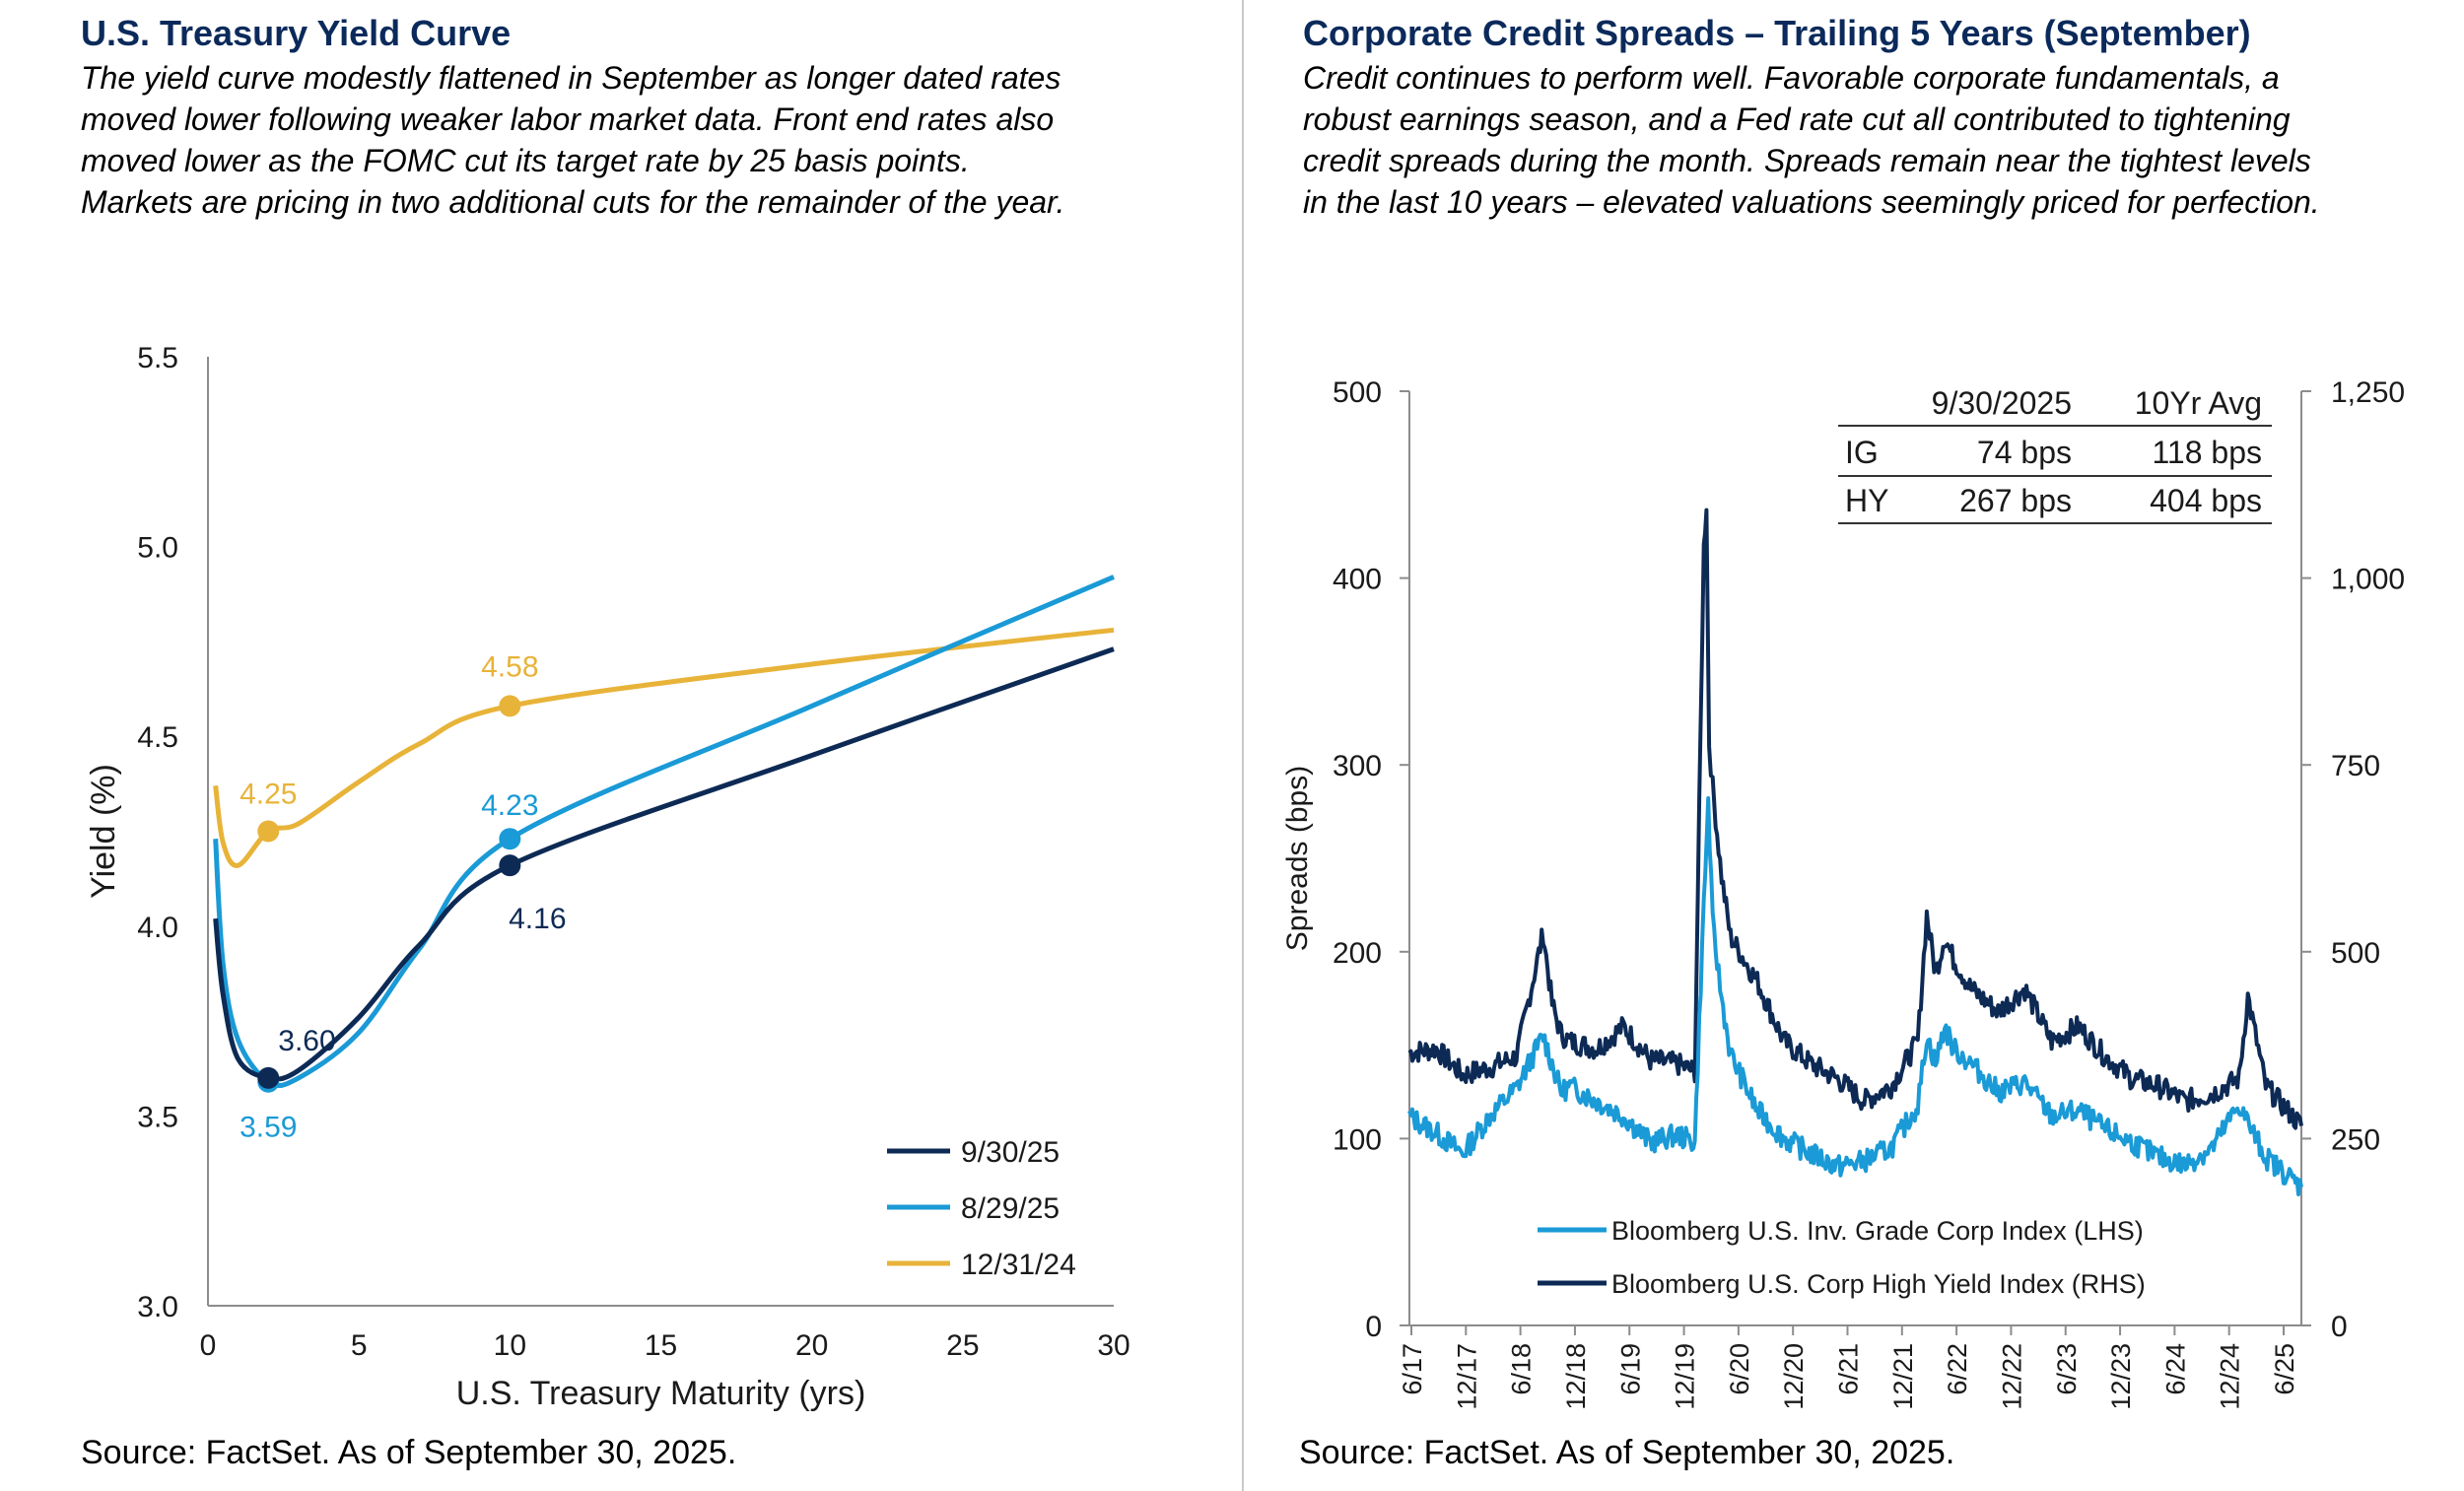  Describe the element at coordinates (2067, 1369) in the screenshot. I see `x-tick-label: 6/23` at that location.